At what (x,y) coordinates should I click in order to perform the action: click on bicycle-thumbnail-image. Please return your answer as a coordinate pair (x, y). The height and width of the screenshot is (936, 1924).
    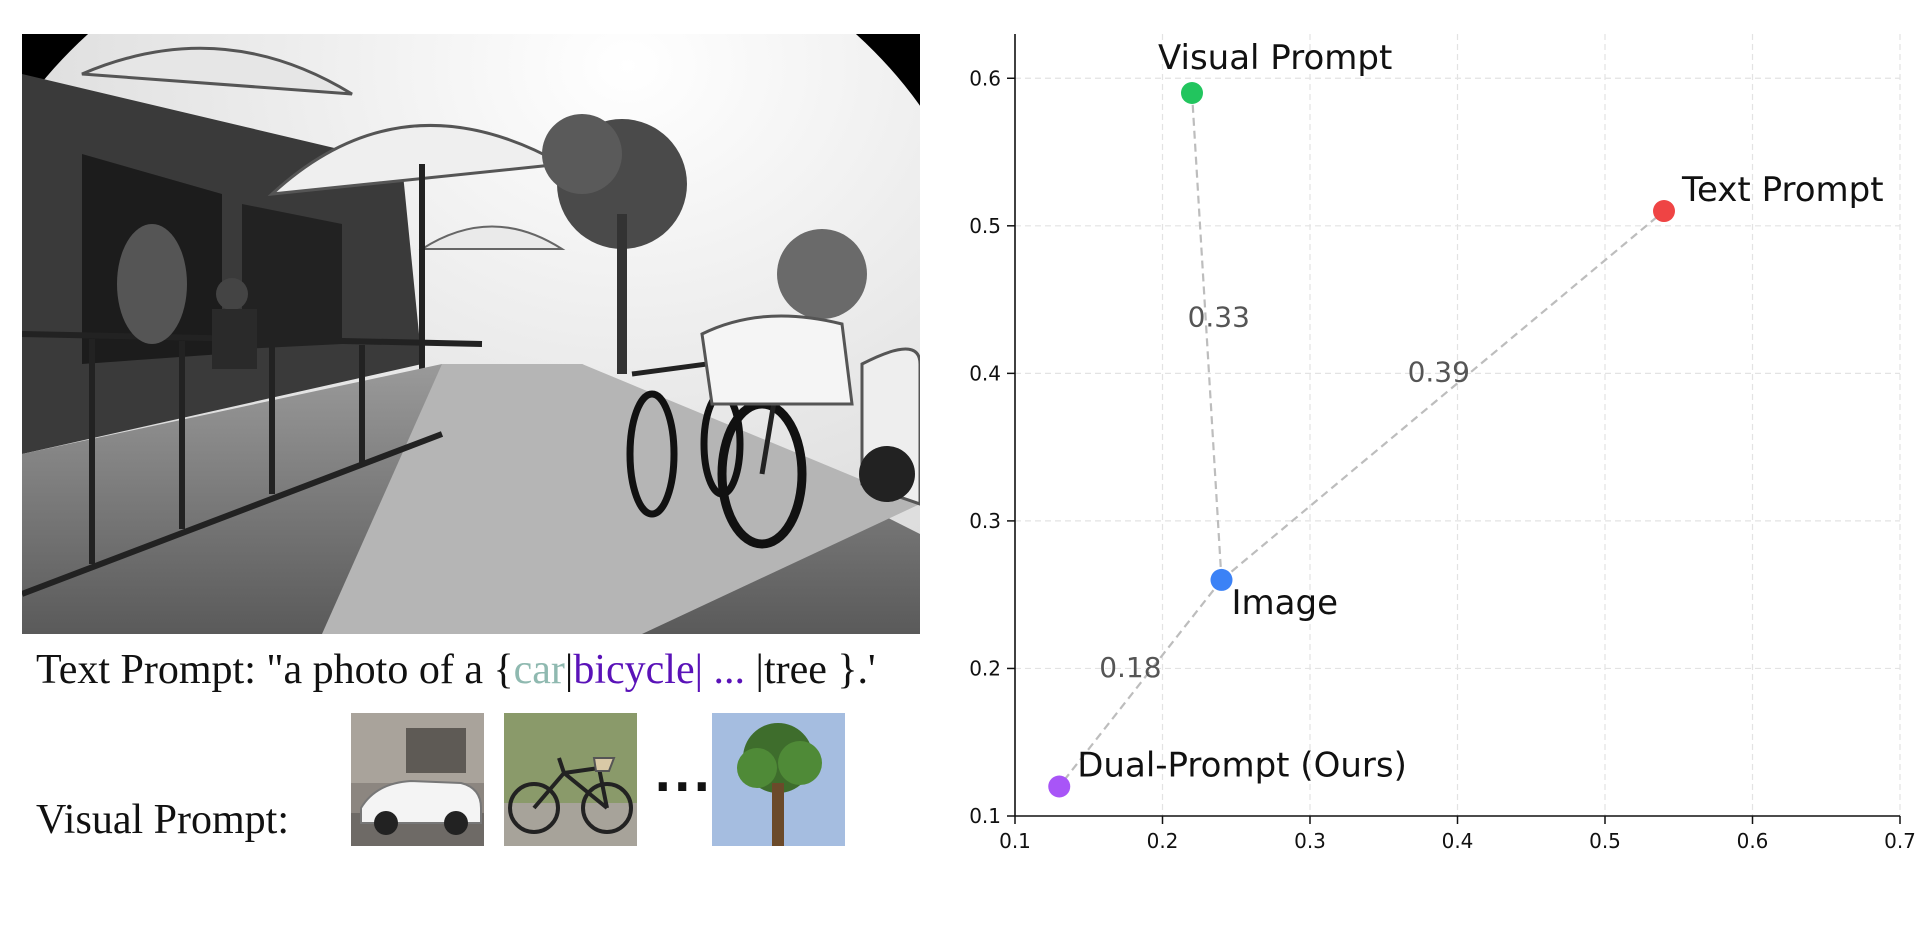
    Looking at the image, I should click on (570, 779).